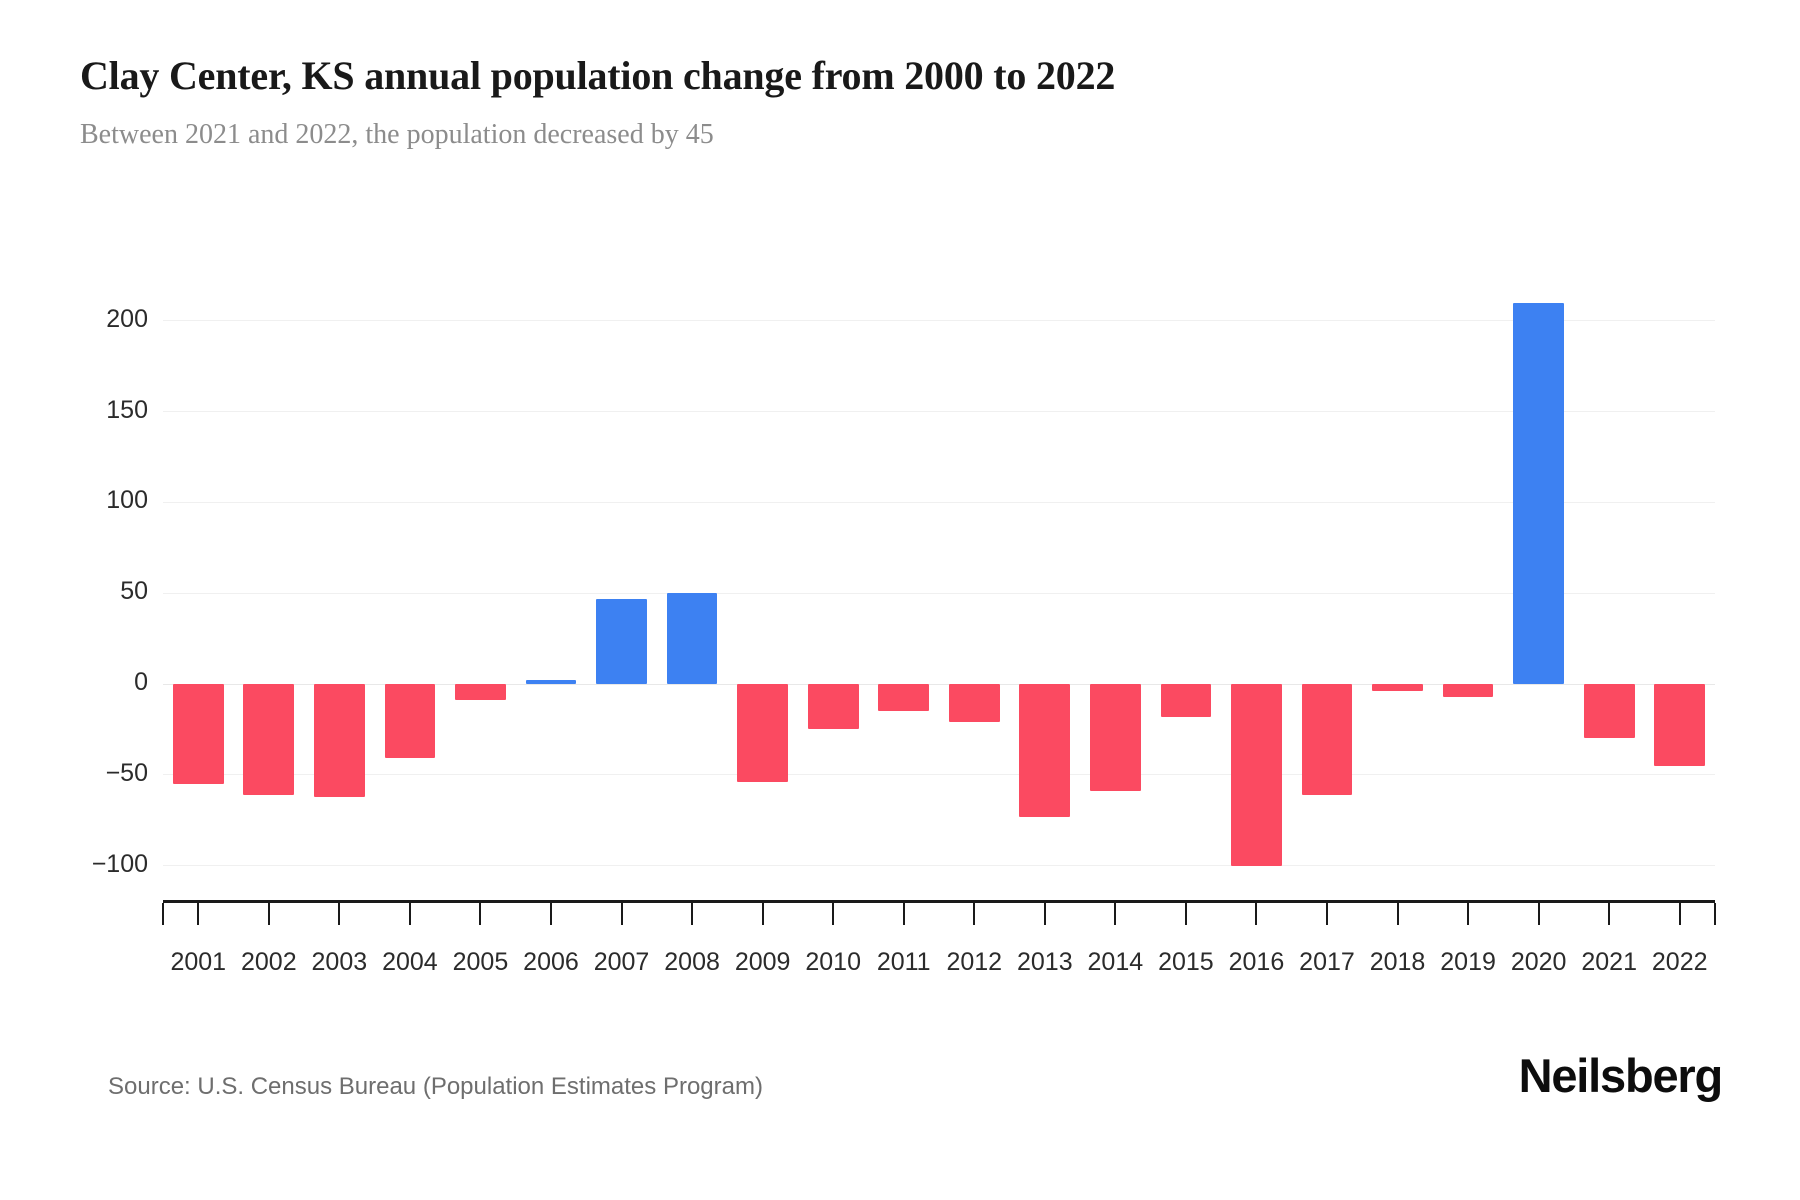 The width and height of the screenshot is (1800, 1200). Describe the element at coordinates (1538, 962) in the screenshot. I see `x-axis-label-2020: 2020` at that location.